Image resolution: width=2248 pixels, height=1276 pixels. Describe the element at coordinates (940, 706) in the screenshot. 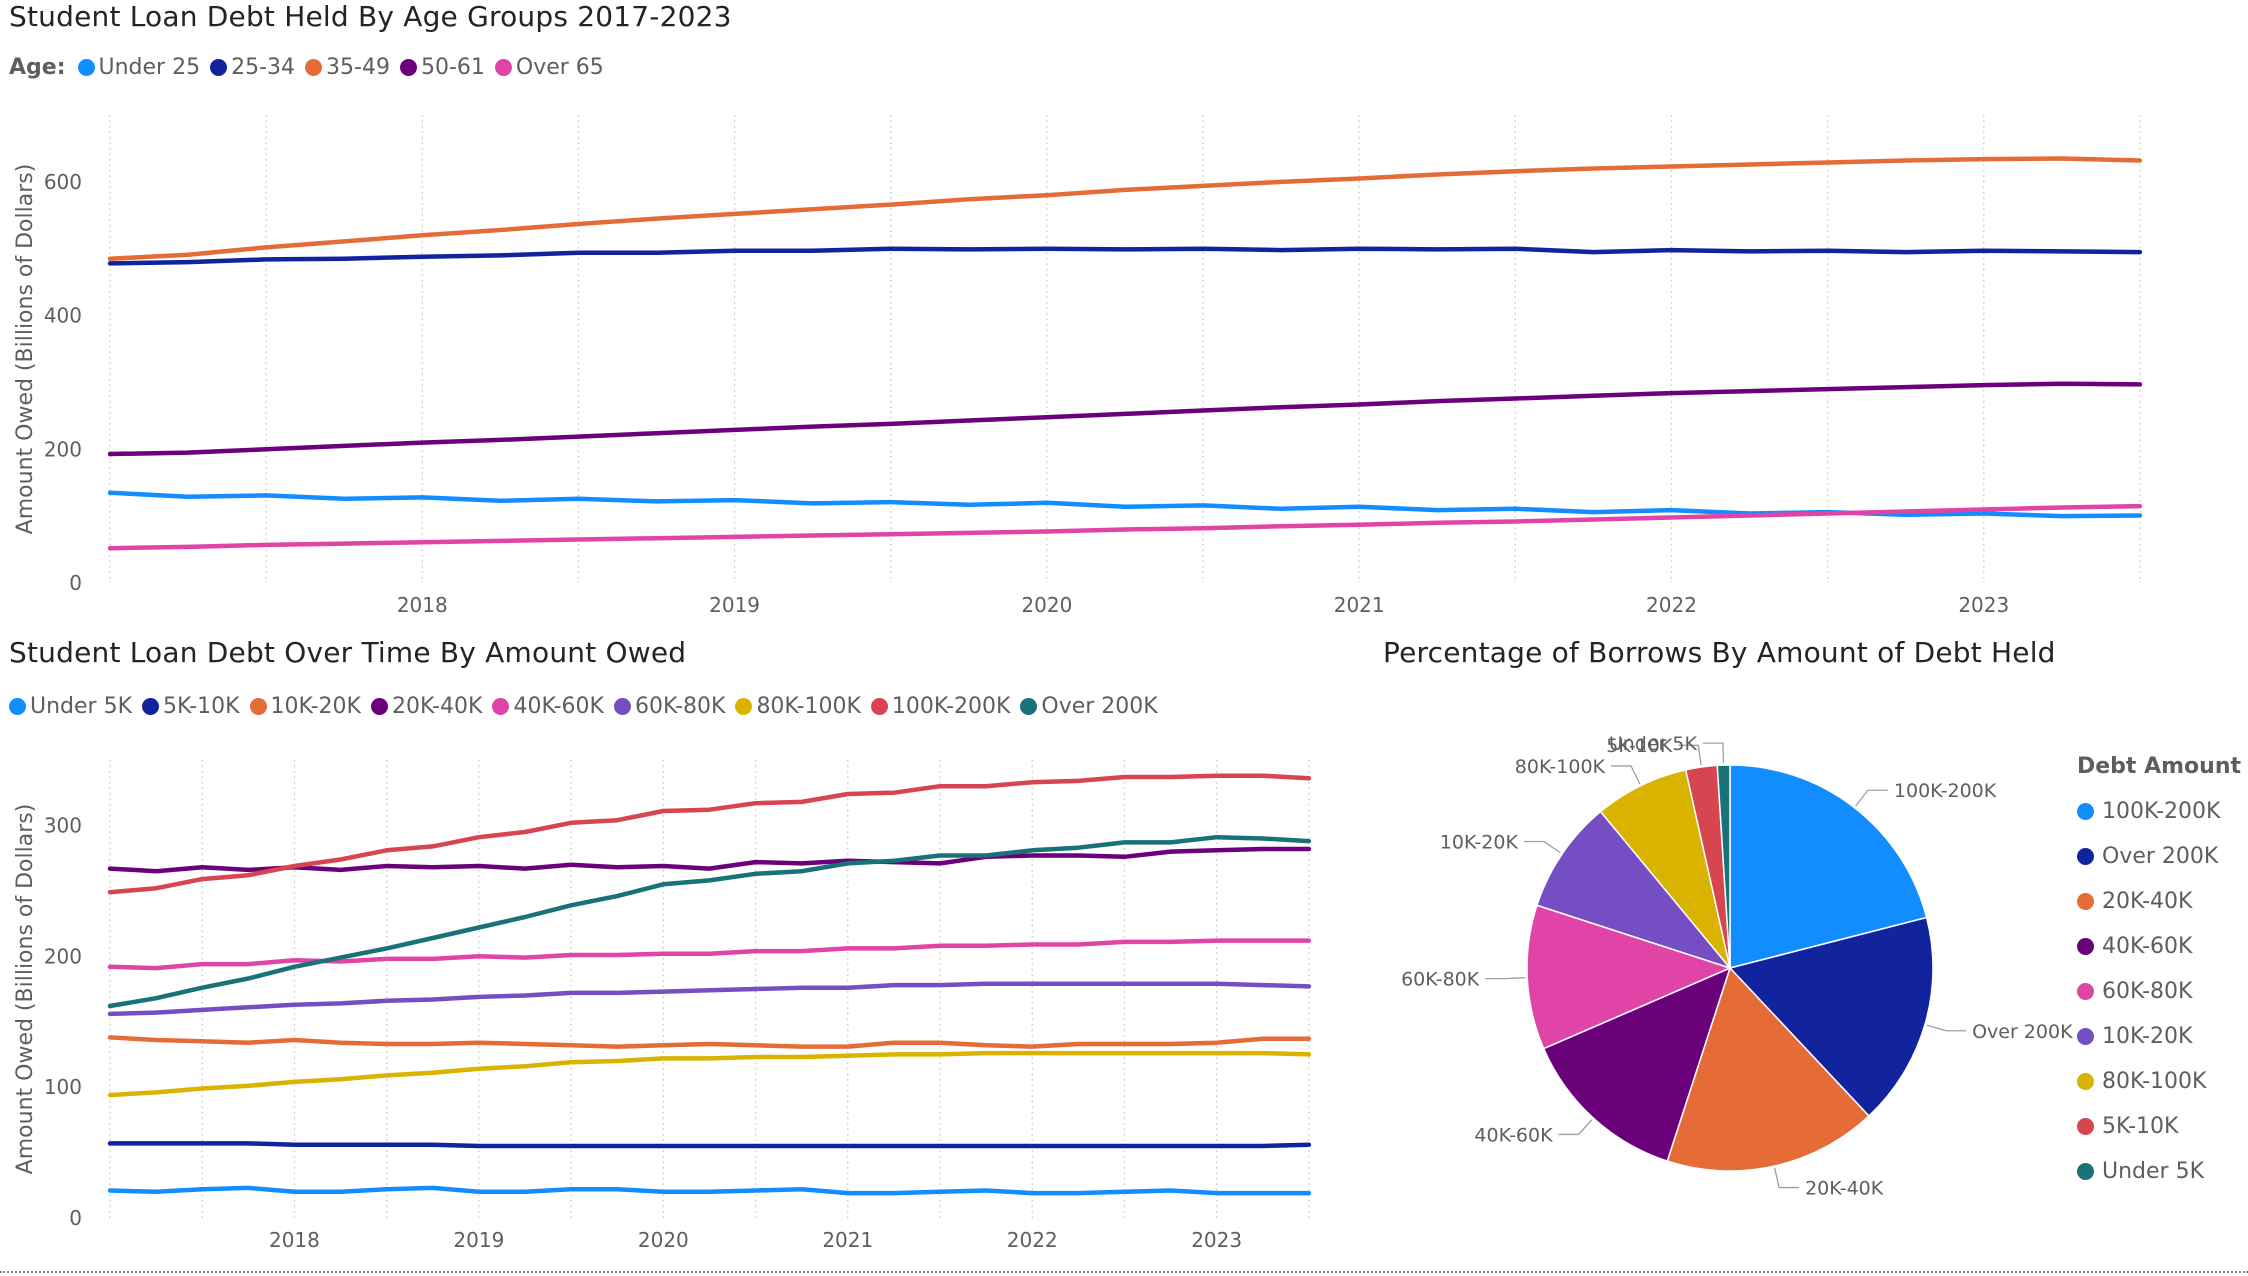

I see `amount-legend-100k-200k: 100K-200K` at that location.